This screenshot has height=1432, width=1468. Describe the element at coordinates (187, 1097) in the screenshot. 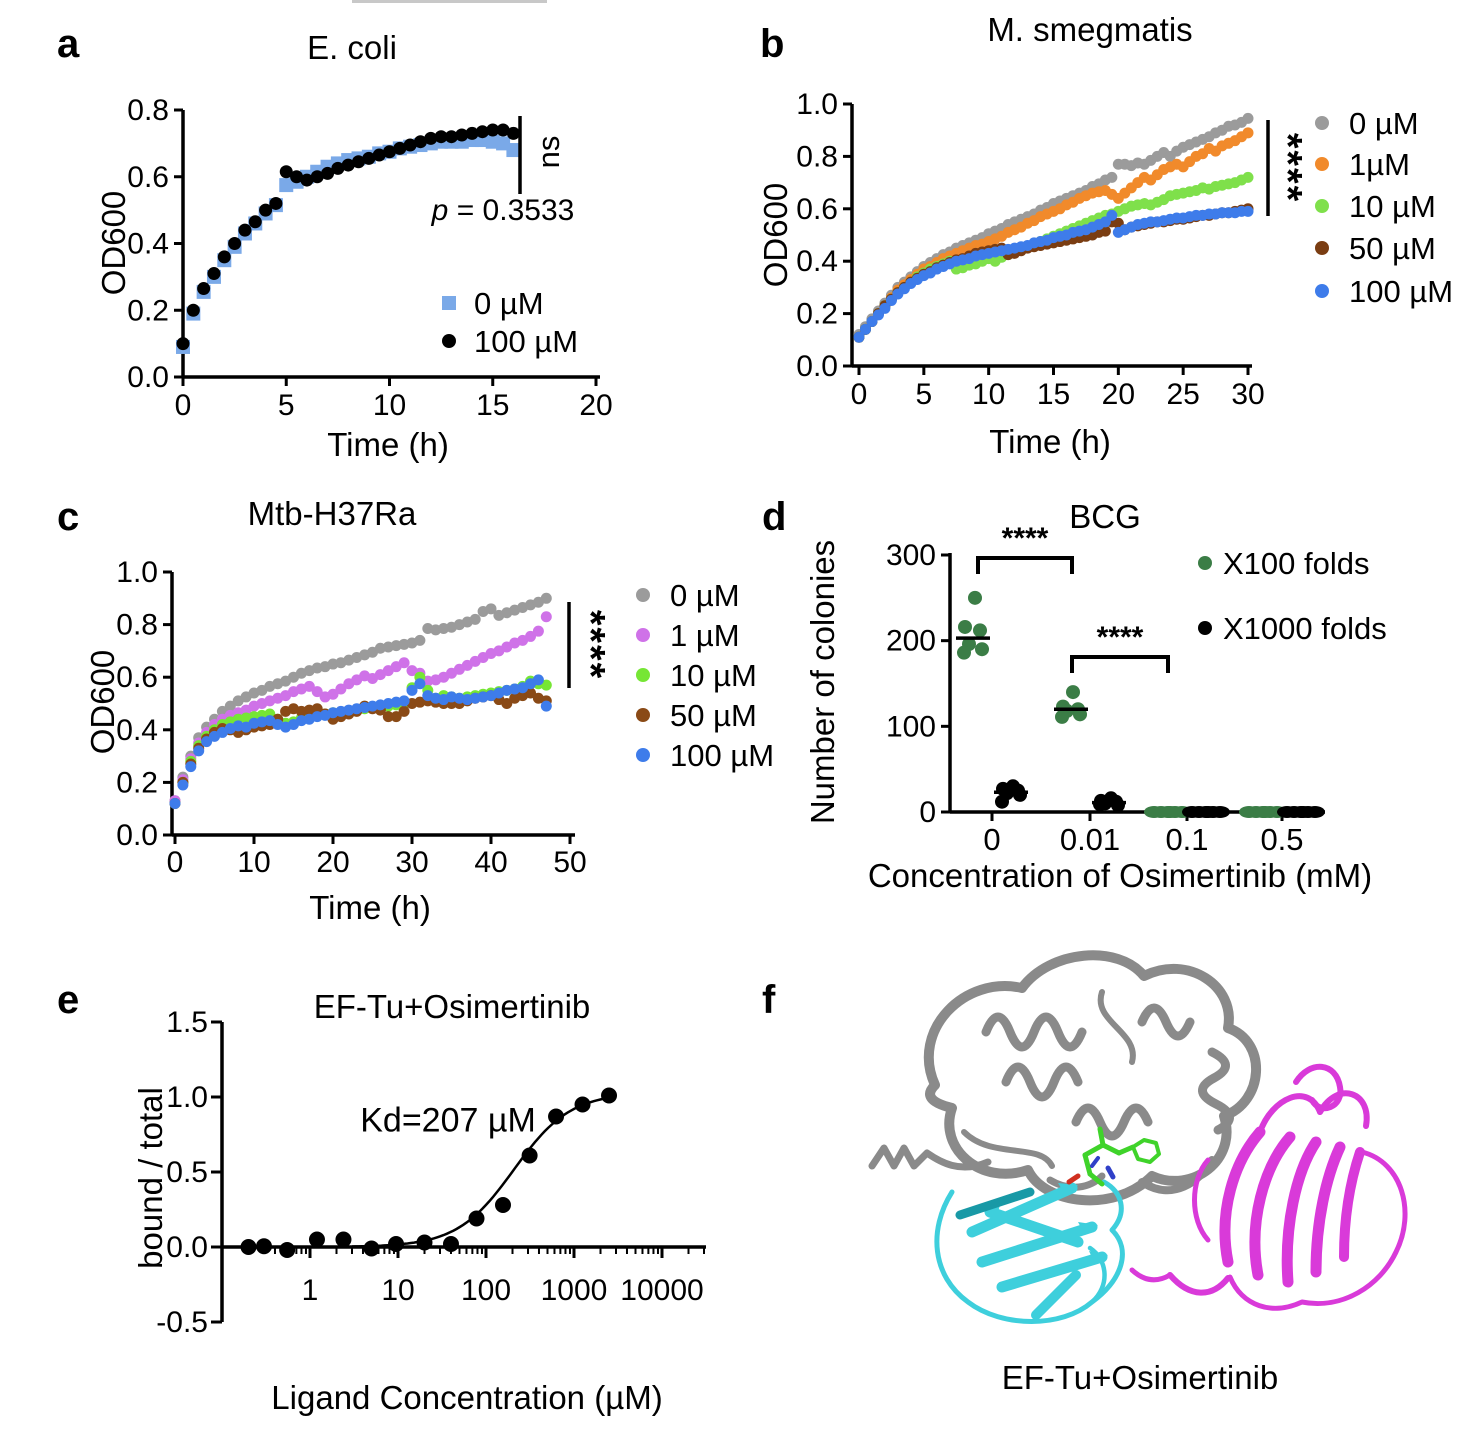

I see `y-tick-label: 1.0` at that location.